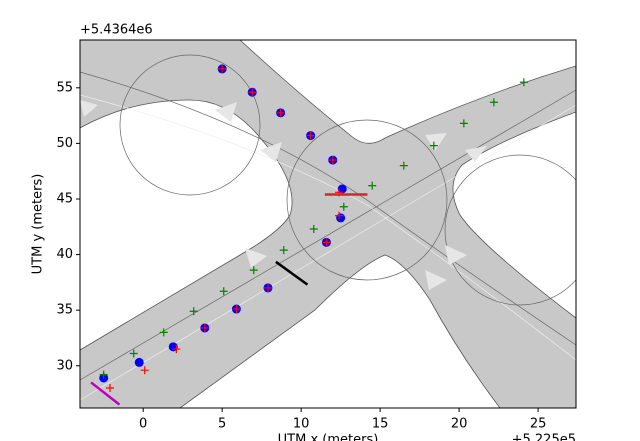  I want to click on x-tick-label: 15, so click(380, 424).